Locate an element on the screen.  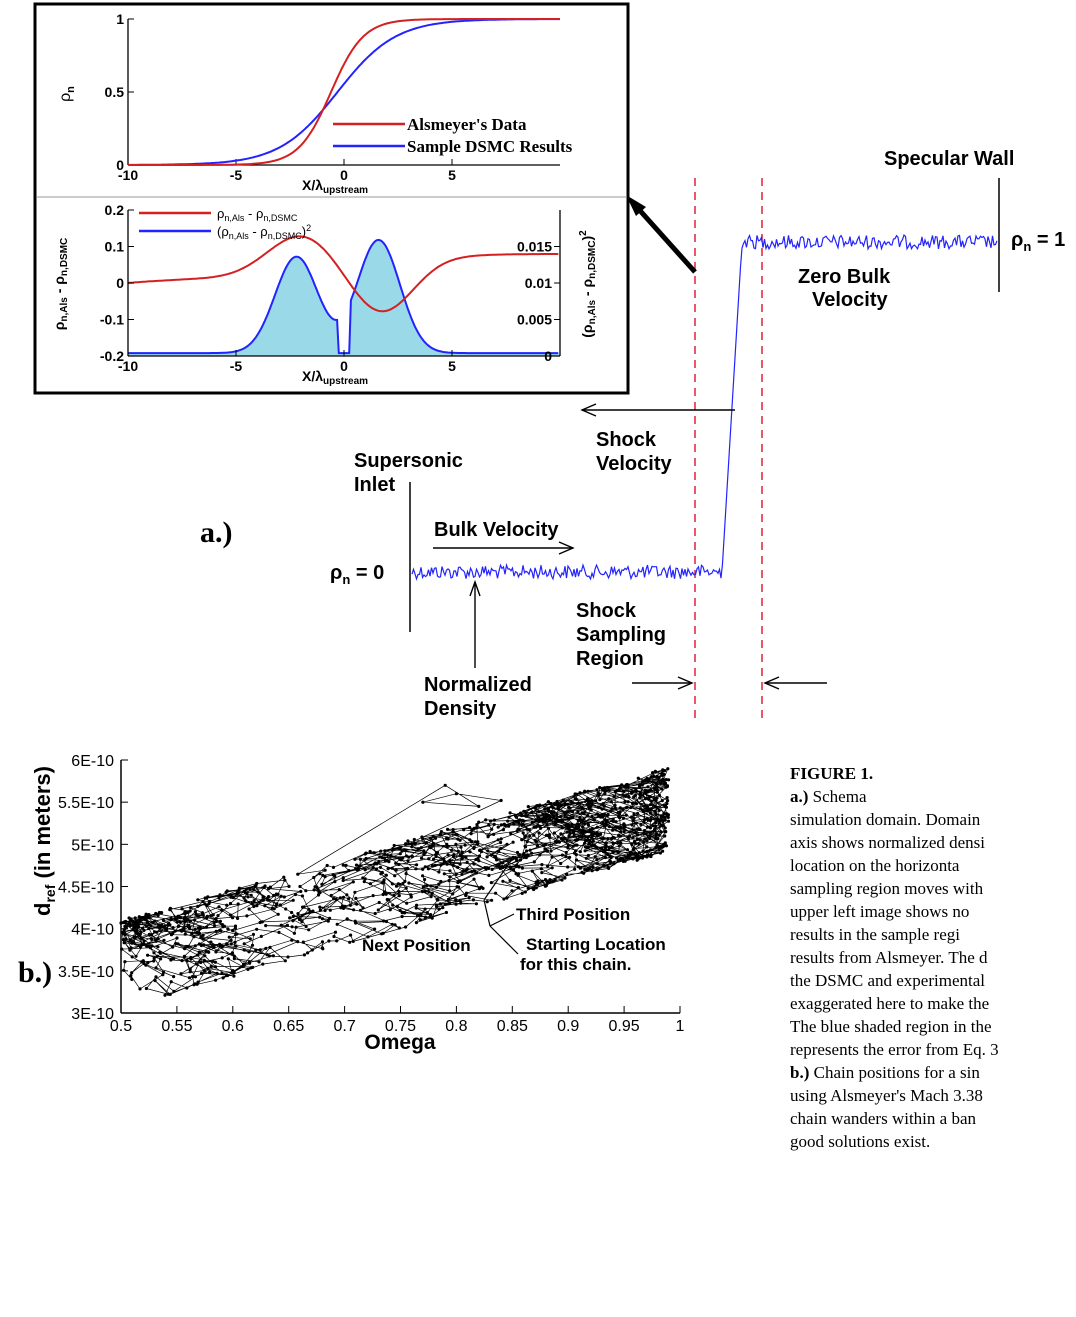
inset-bottom-ytick-label-left: -0.1 is located at coordinates (112, 320).